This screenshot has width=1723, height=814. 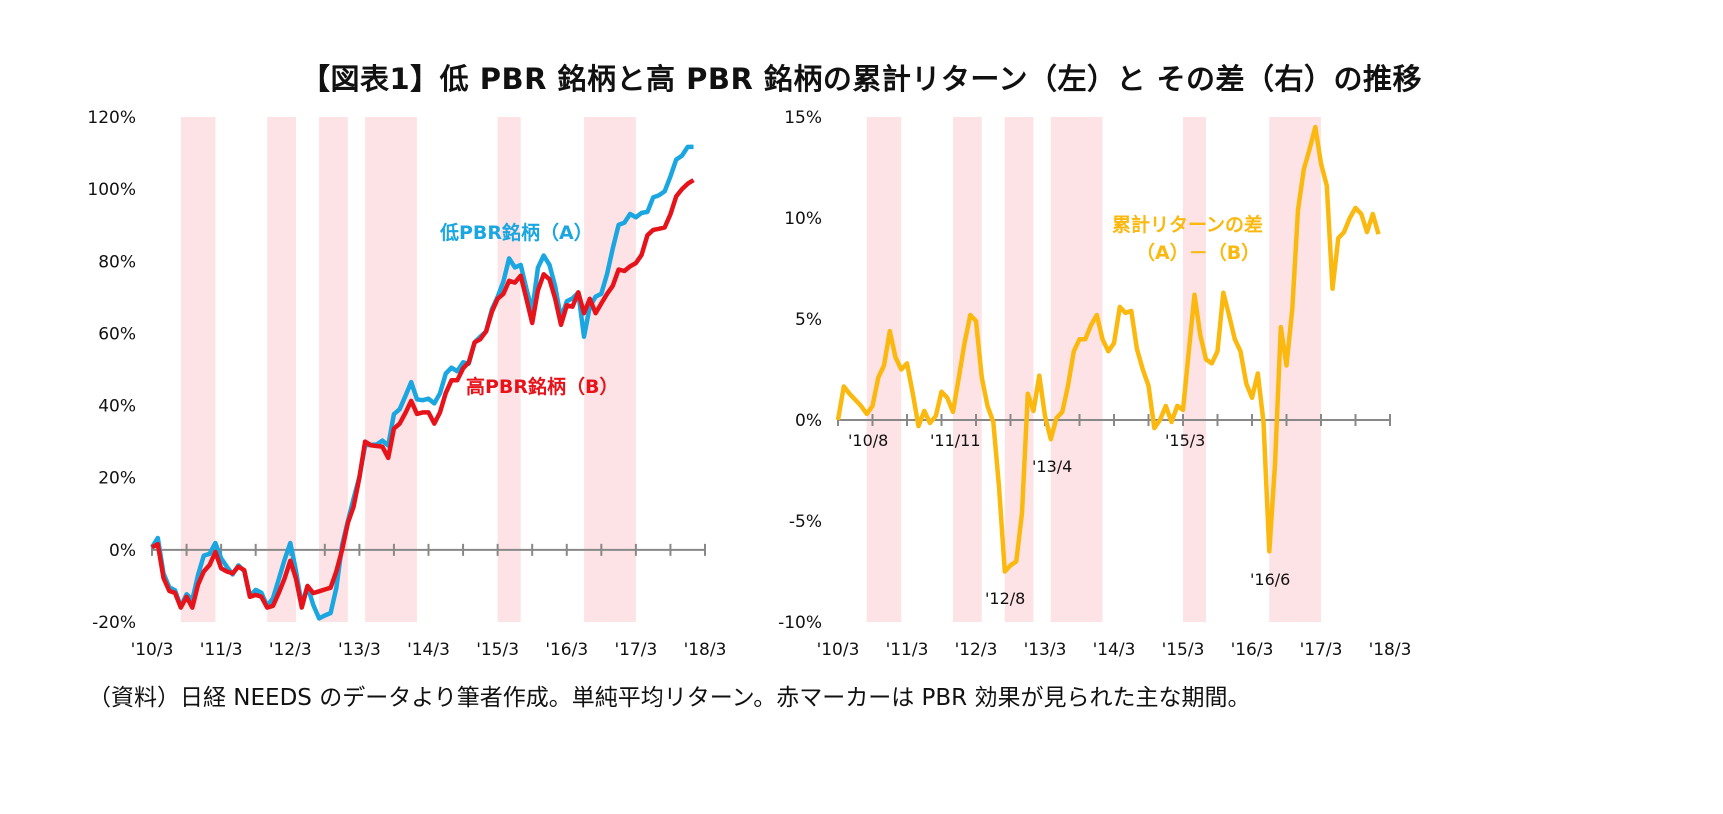 I want to click on annotation-diff-line2: （A）－（B）, so click(x=1198, y=253).